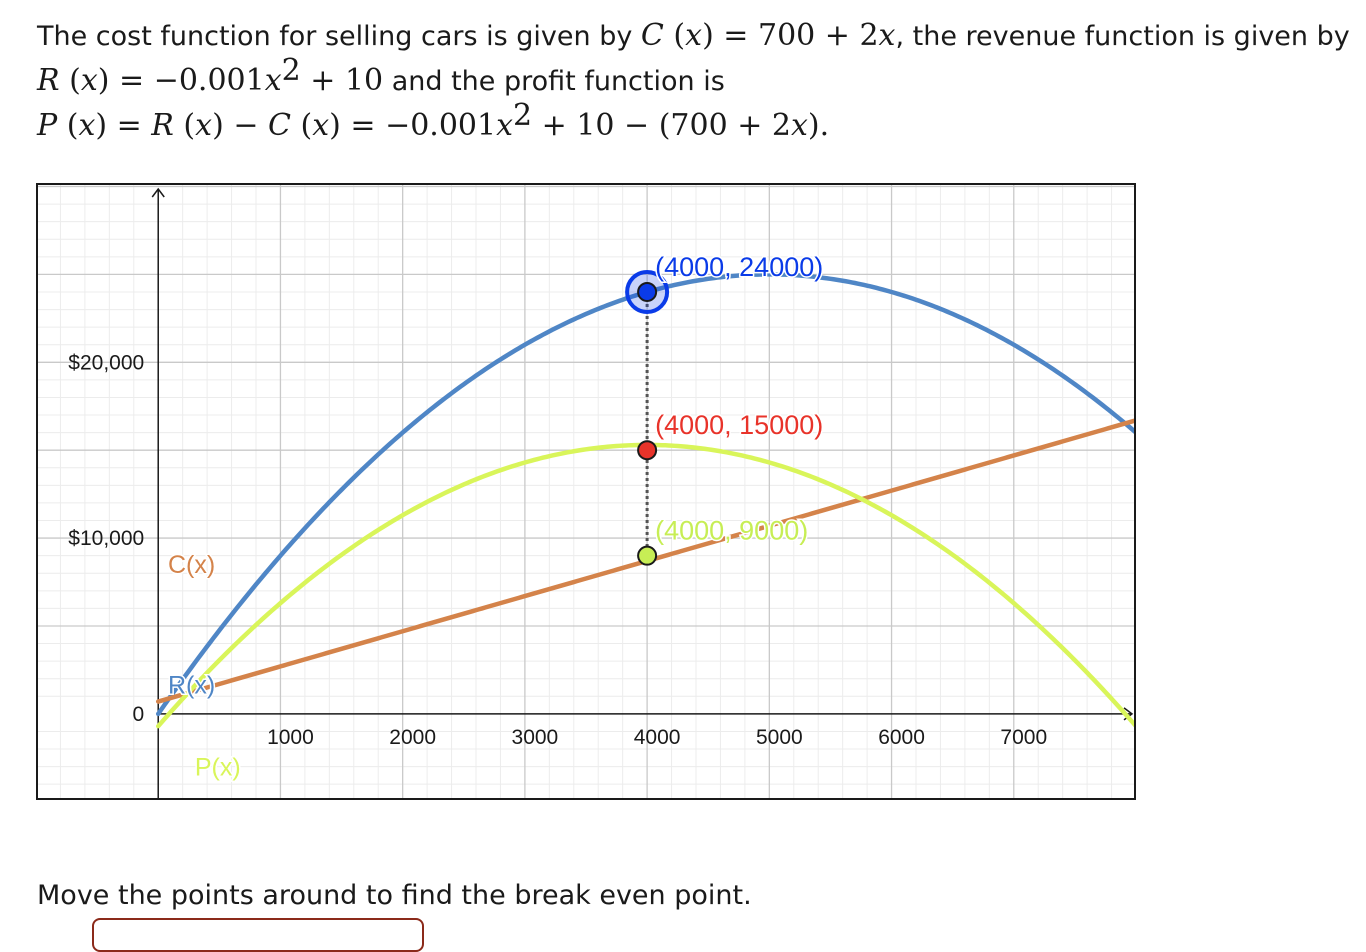  Describe the element at coordinates (191, 686) in the screenshot. I see `series-label-revenue: R(x)` at that location.